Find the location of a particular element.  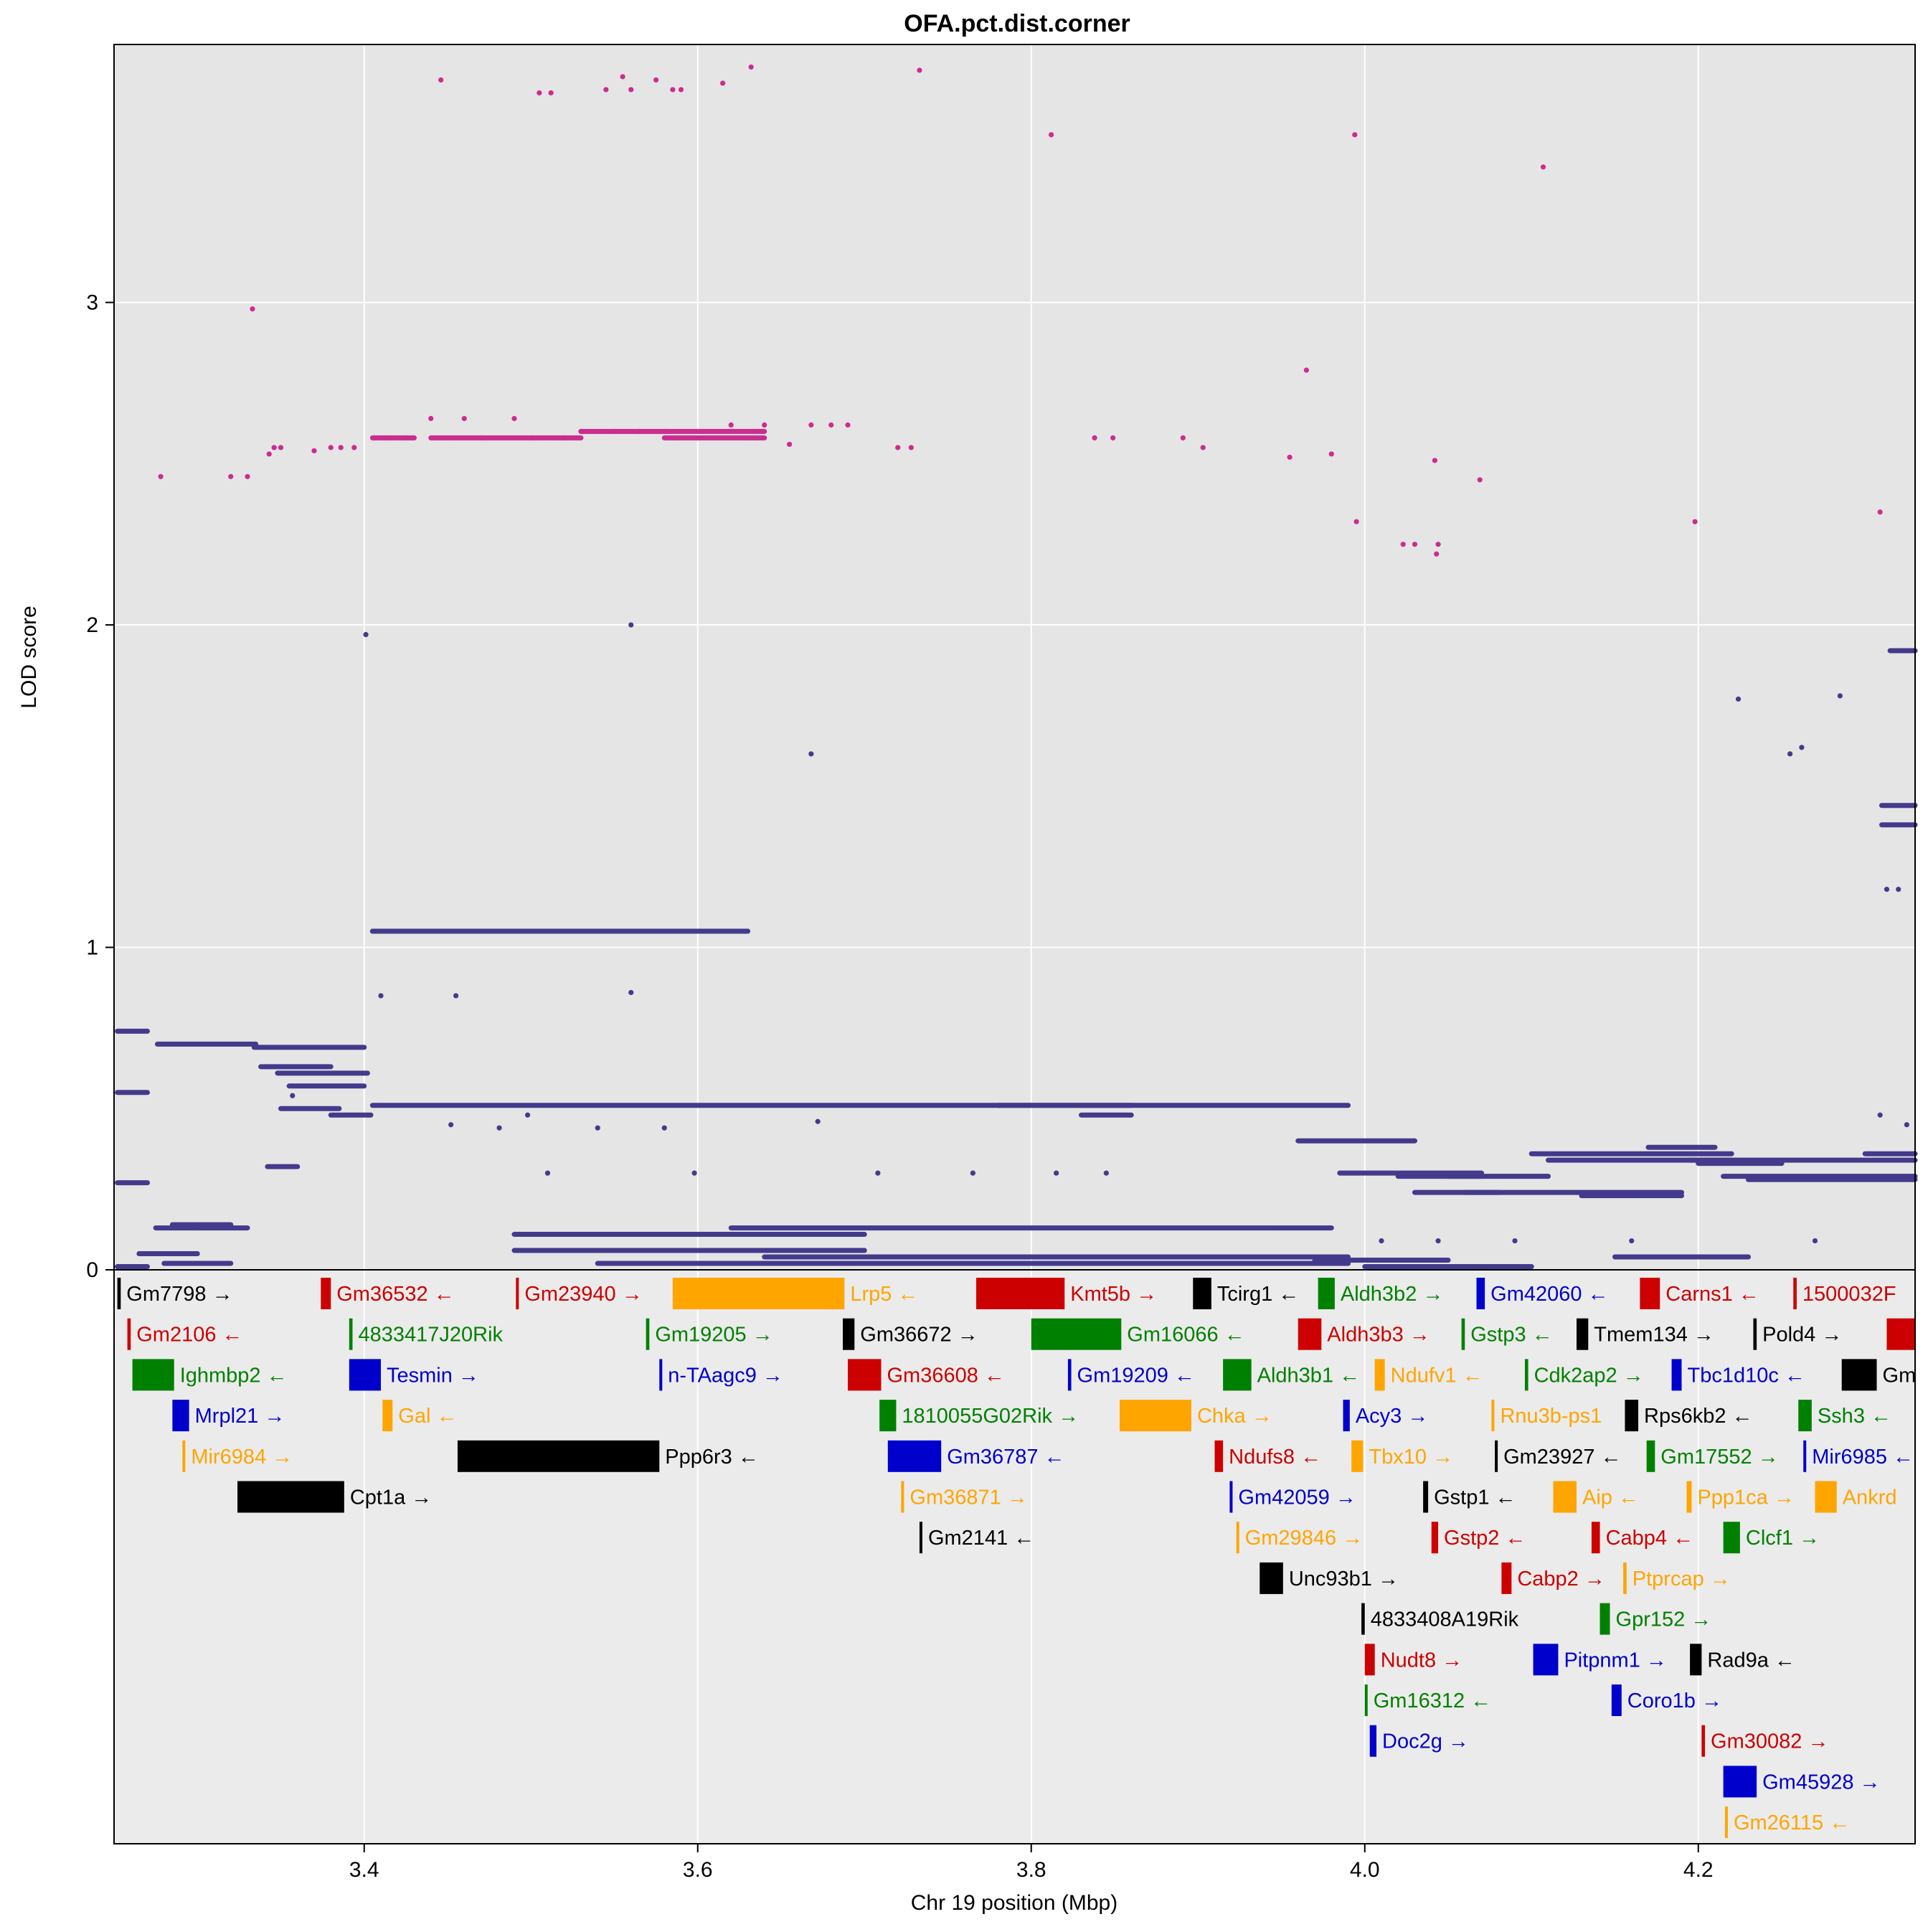

gene-label: Tesmin → is located at coordinates (433, 1375).